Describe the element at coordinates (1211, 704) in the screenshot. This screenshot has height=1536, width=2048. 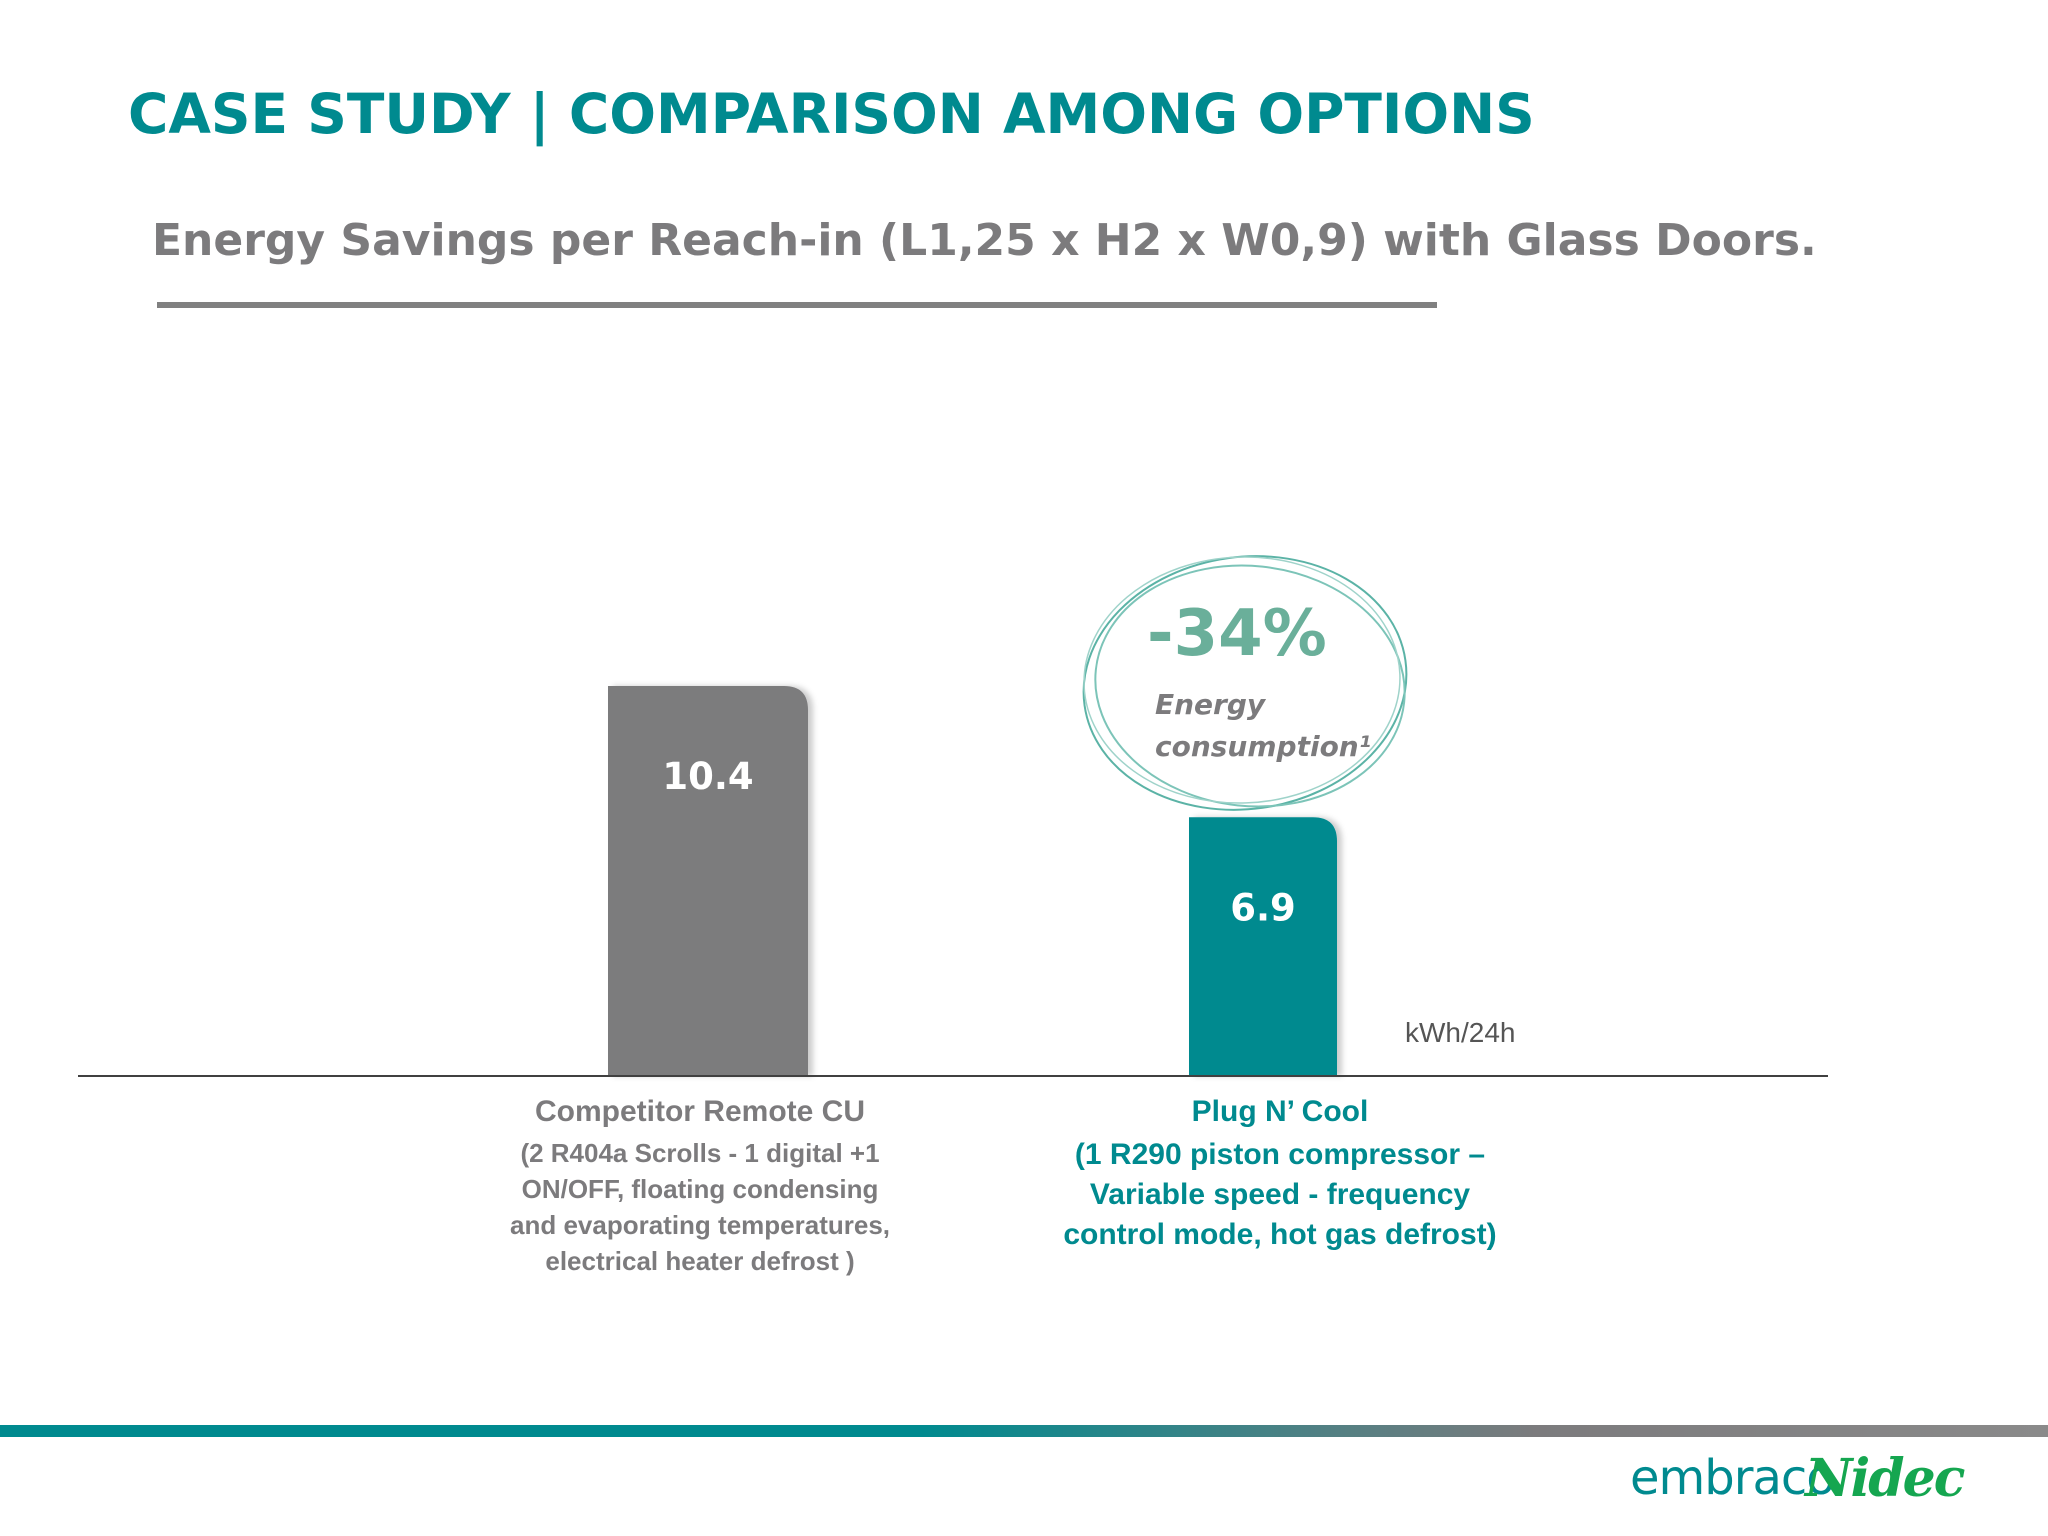
I see `annotation-text-line1: Energy` at that location.